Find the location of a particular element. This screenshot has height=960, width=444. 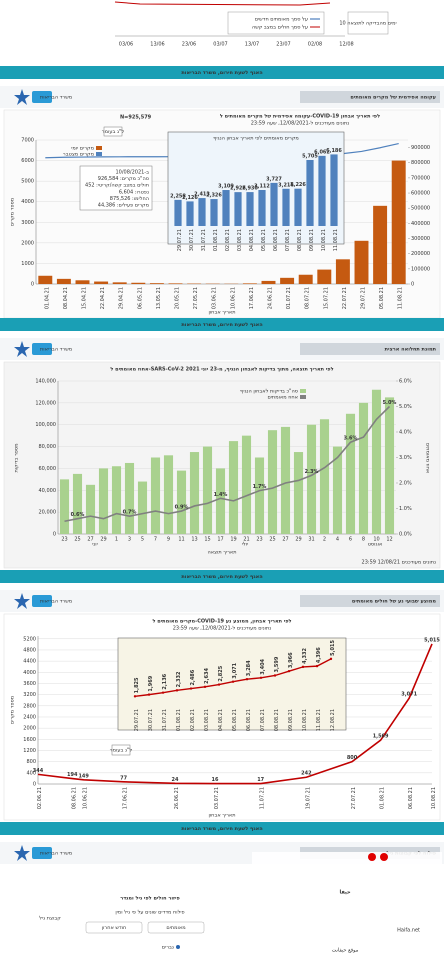

data-label: 2,926 is located at coordinates (238, 189).